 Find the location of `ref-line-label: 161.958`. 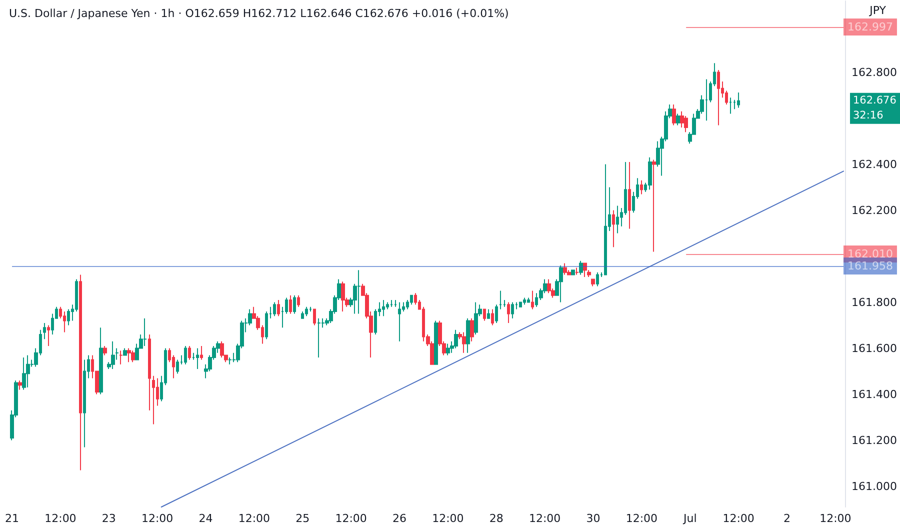

ref-line-label: 161.958 is located at coordinates (870, 265).